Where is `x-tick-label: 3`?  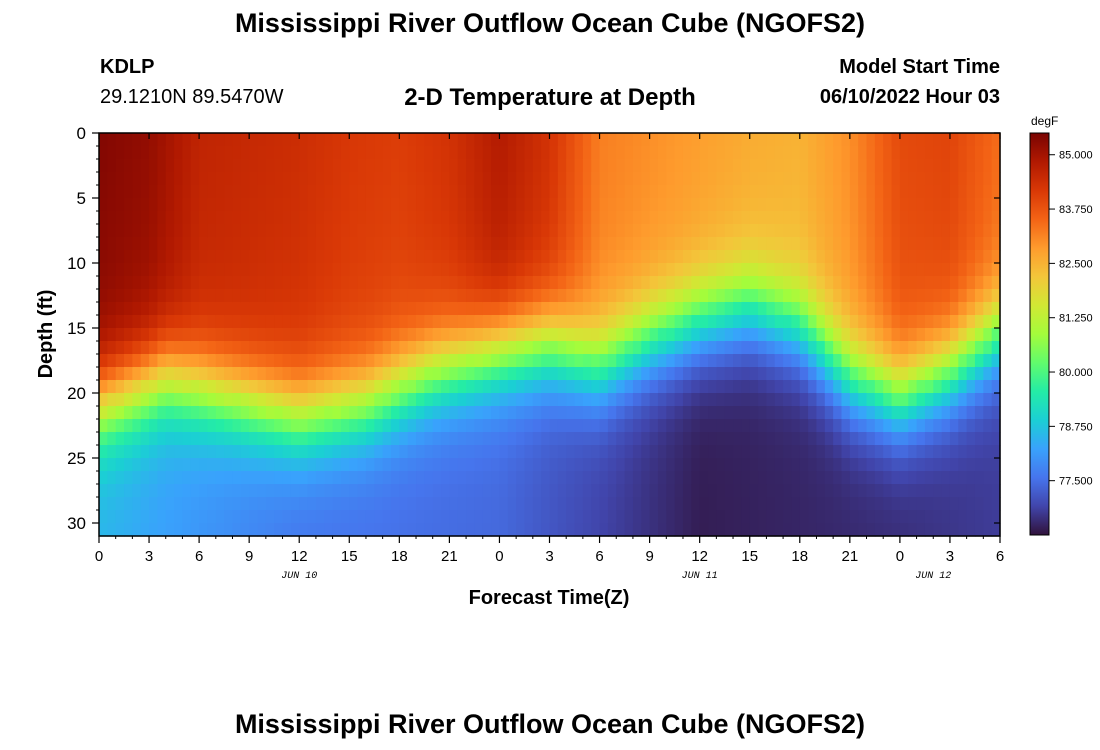 x-tick-label: 3 is located at coordinates (950, 556).